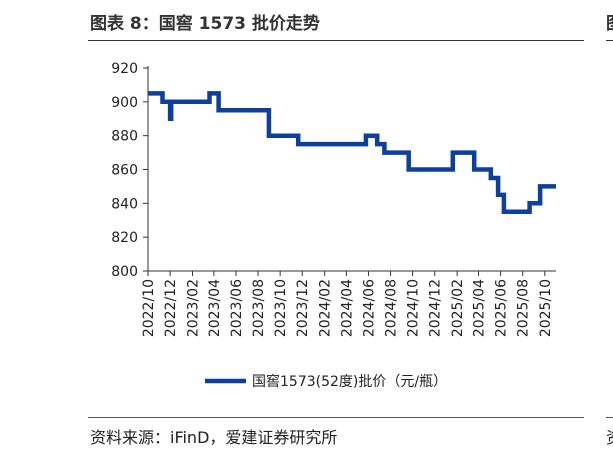  Describe the element at coordinates (281, 308) in the screenshot. I see `x-tick-label: 2023/10` at that location.